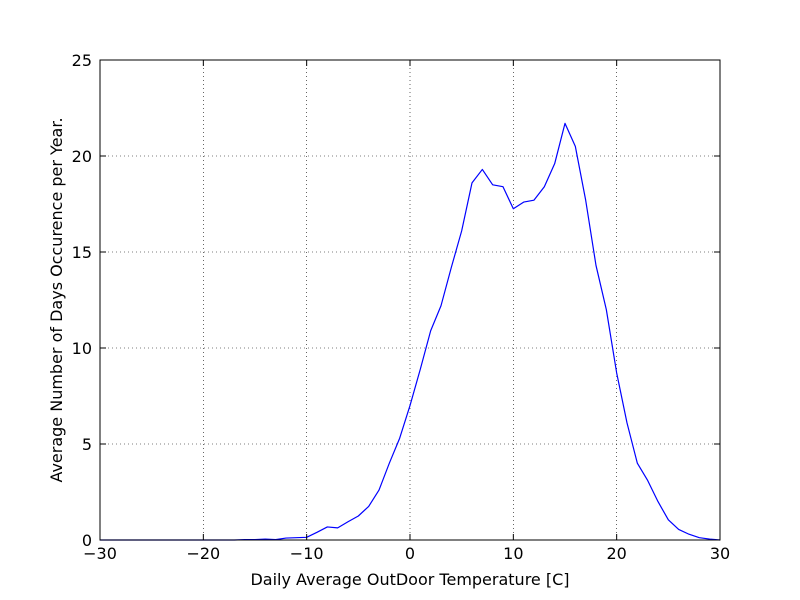 Image resolution: width=800 pixels, height=600 pixels. What do you see at coordinates (82, 252) in the screenshot?
I see `y-tick-label: 15` at bounding box center [82, 252].